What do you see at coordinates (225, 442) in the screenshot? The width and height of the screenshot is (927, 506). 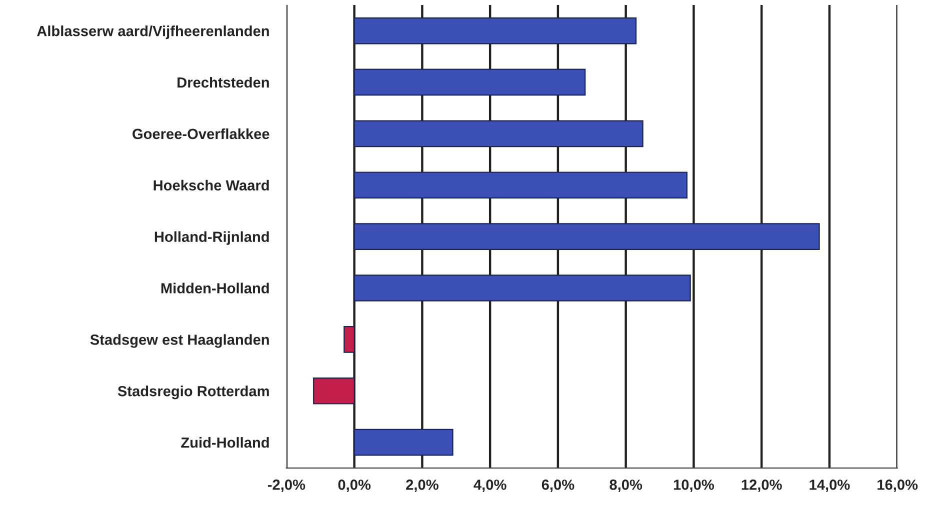 I see `y-tick-label: Zuid-Holland` at bounding box center [225, 442].